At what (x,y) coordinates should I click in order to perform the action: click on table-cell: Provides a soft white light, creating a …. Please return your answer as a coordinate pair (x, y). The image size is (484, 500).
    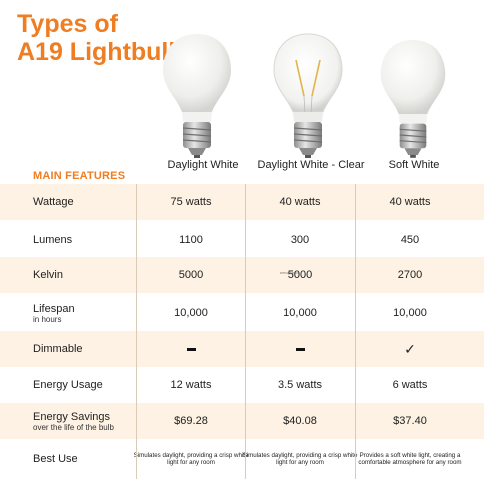
    Looking at the image, I should click on (410, 459).